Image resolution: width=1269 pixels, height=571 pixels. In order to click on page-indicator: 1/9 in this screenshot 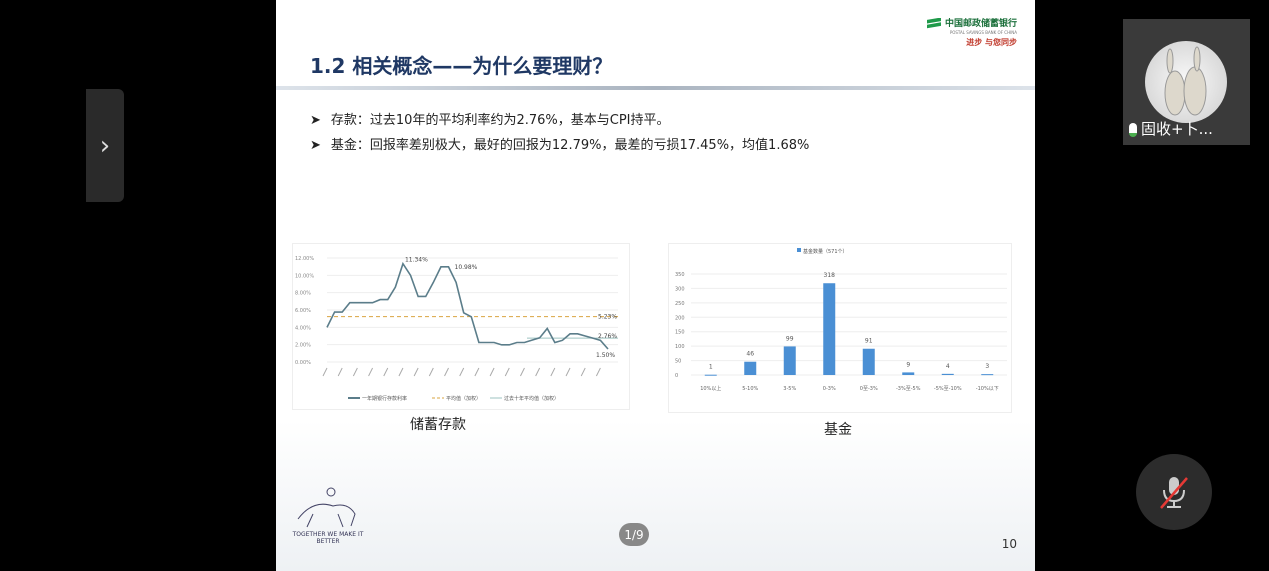, I will do `click(634, 534)`.